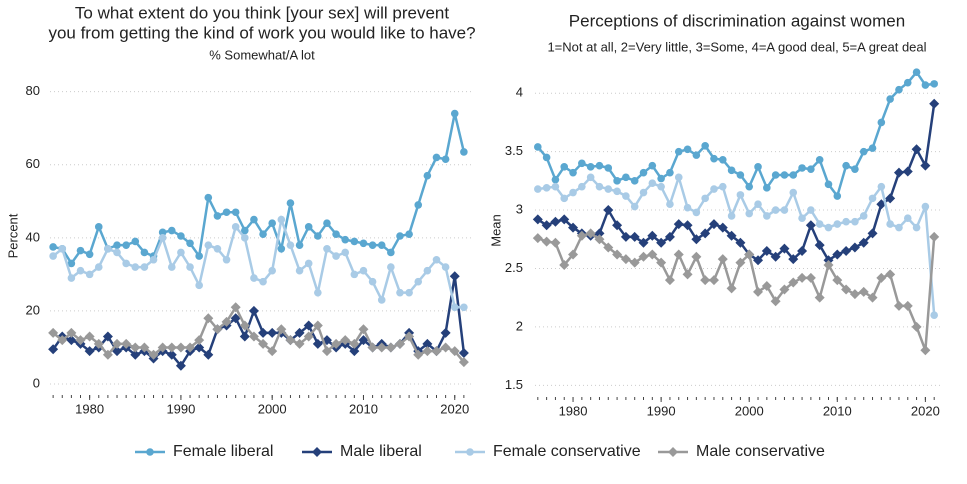 Image resolution: width=967 pixels, height=484 pixels. What do you see at coordinates (454, 408) in the screenshot?
I see `x-tick-label: 2020` at bounding box center [454, 408].